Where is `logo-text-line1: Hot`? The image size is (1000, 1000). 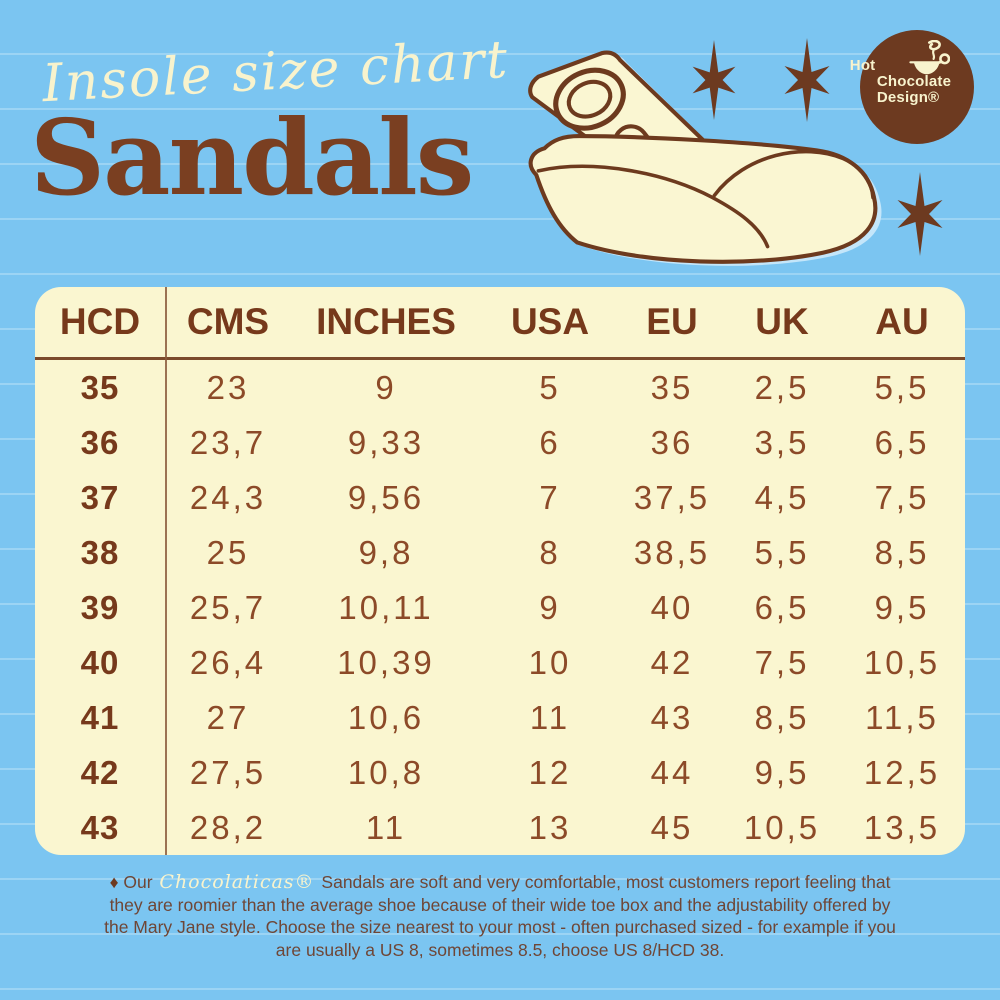
logo-text-line1: Hot is located at coordinates (862, 65).